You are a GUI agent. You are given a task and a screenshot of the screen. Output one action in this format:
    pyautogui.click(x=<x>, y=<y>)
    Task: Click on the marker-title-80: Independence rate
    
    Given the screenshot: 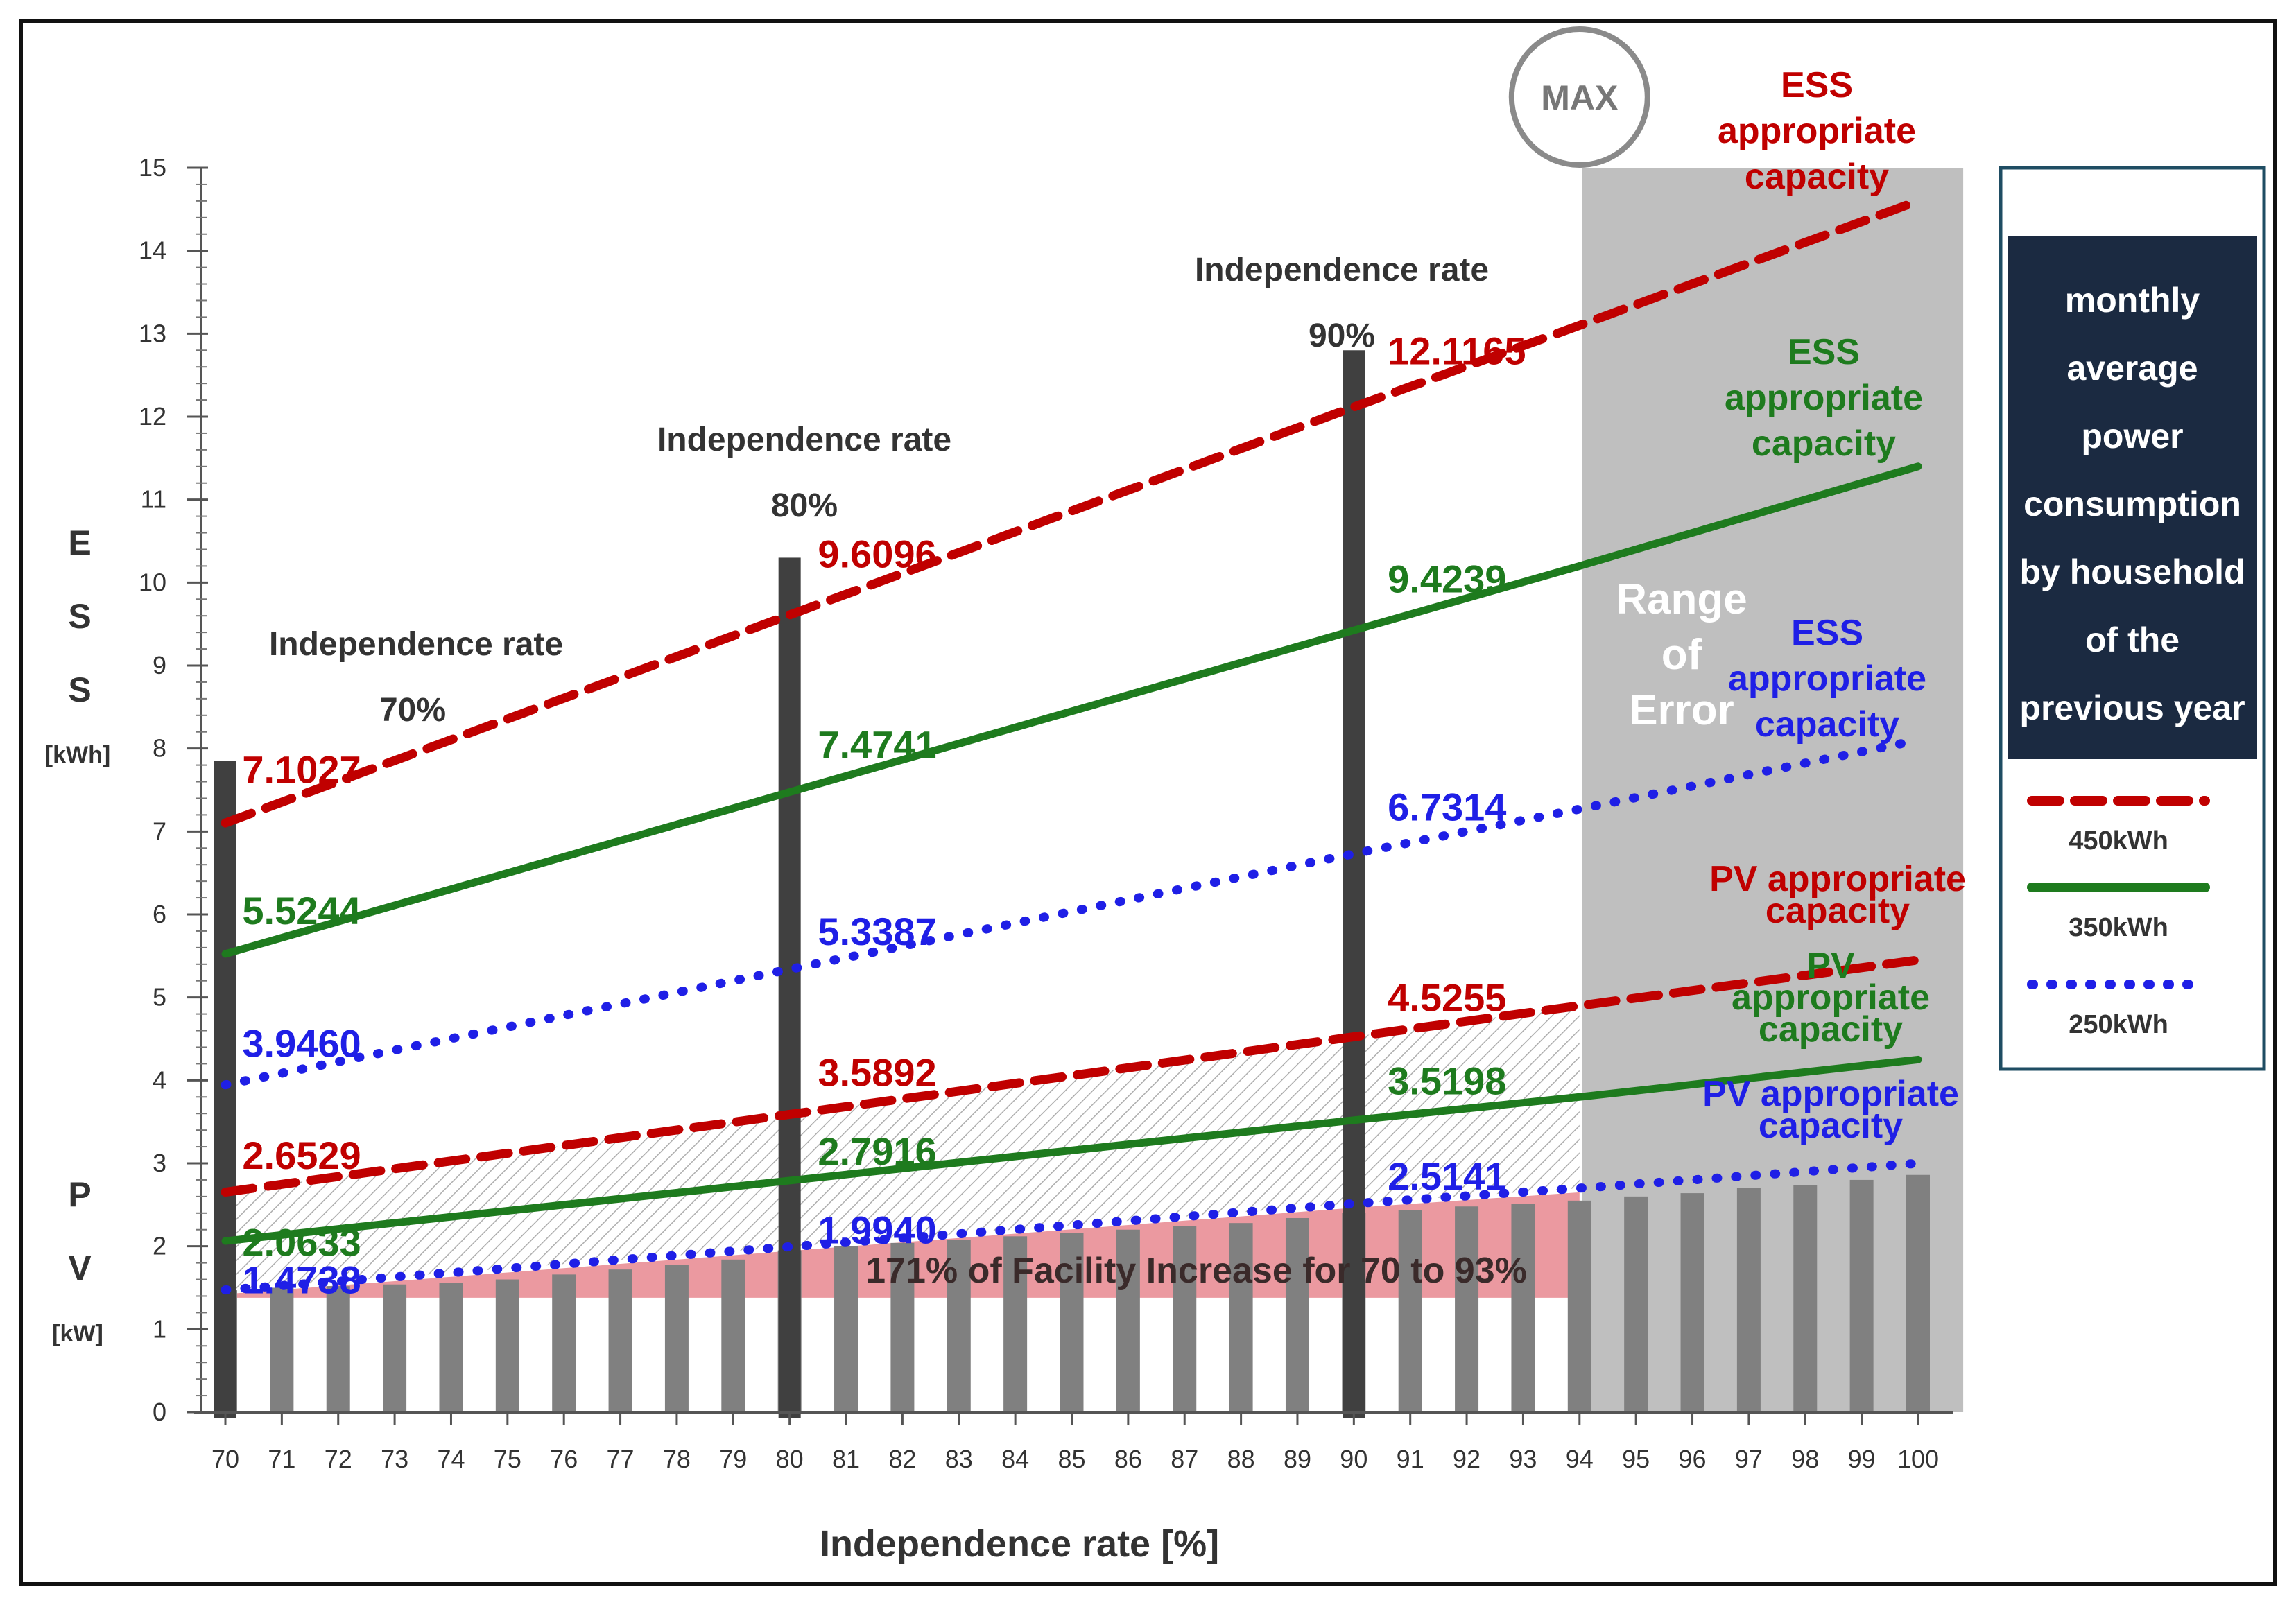 What is the action you would take?
    pyautogui.click(x=804, y=440)
    